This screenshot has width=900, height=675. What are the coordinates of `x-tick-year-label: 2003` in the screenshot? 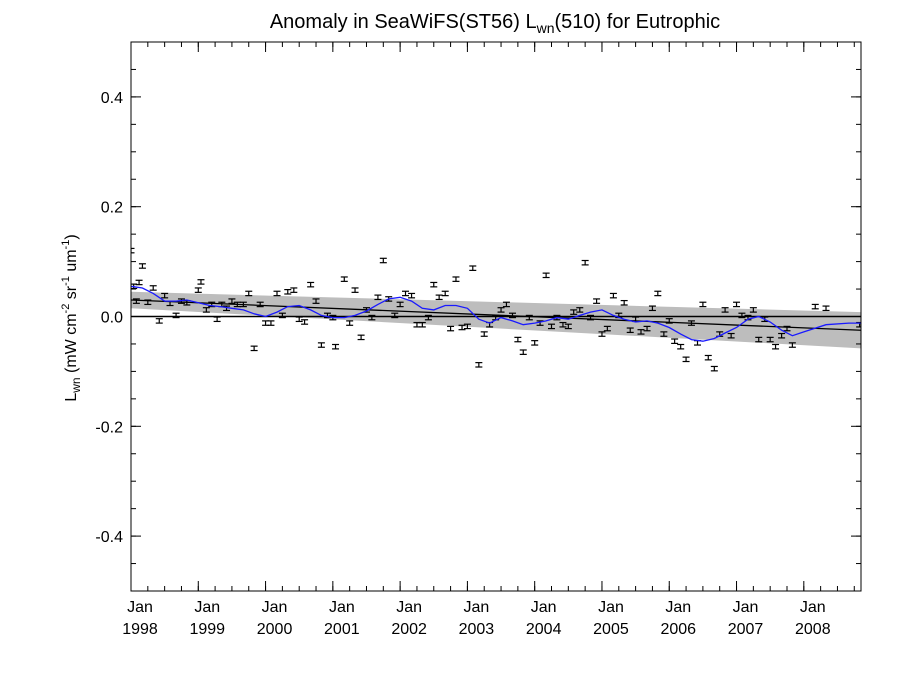 It's located at (477, 629).